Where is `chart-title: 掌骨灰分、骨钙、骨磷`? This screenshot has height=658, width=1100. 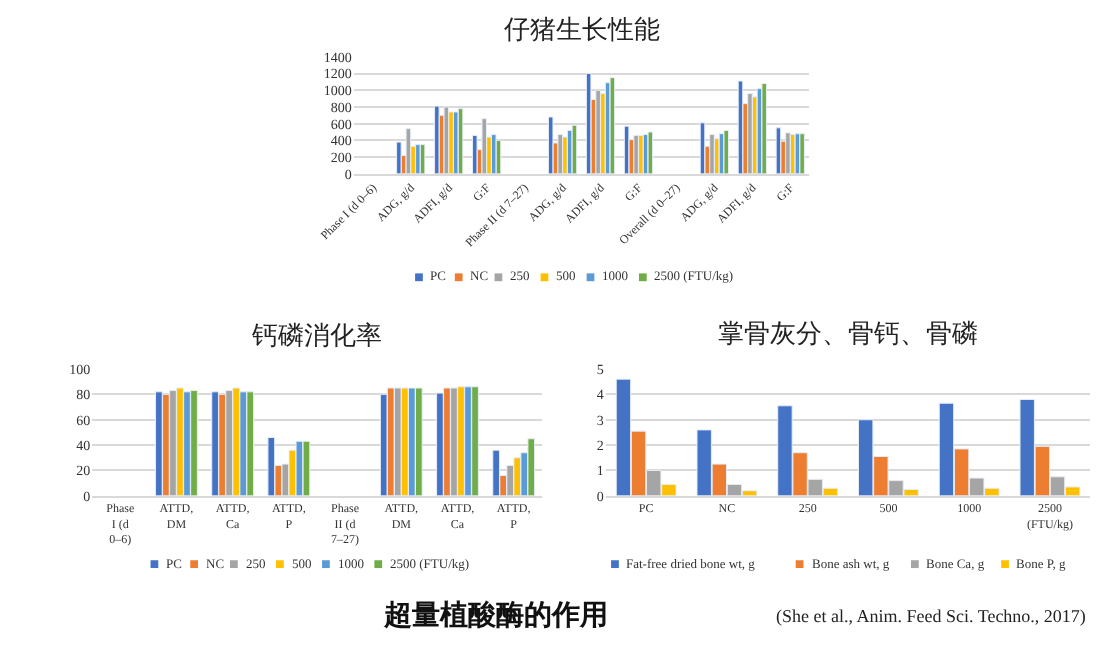 chart-title: 掌骨灰分、骨钙、骨磷 is located at coordinates (848, 335).